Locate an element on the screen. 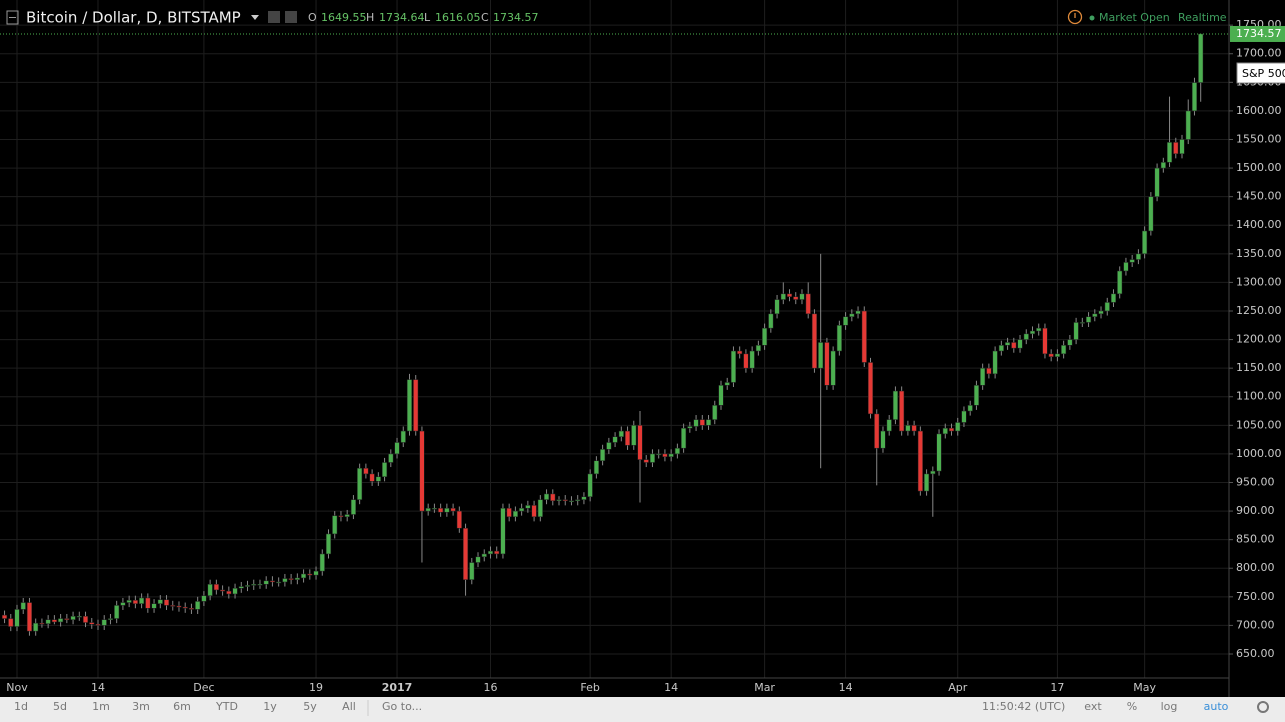 Image resolution: width=1285 pixels, height=722 pixels. range-button: 5d is located at coordinates (60, 706).